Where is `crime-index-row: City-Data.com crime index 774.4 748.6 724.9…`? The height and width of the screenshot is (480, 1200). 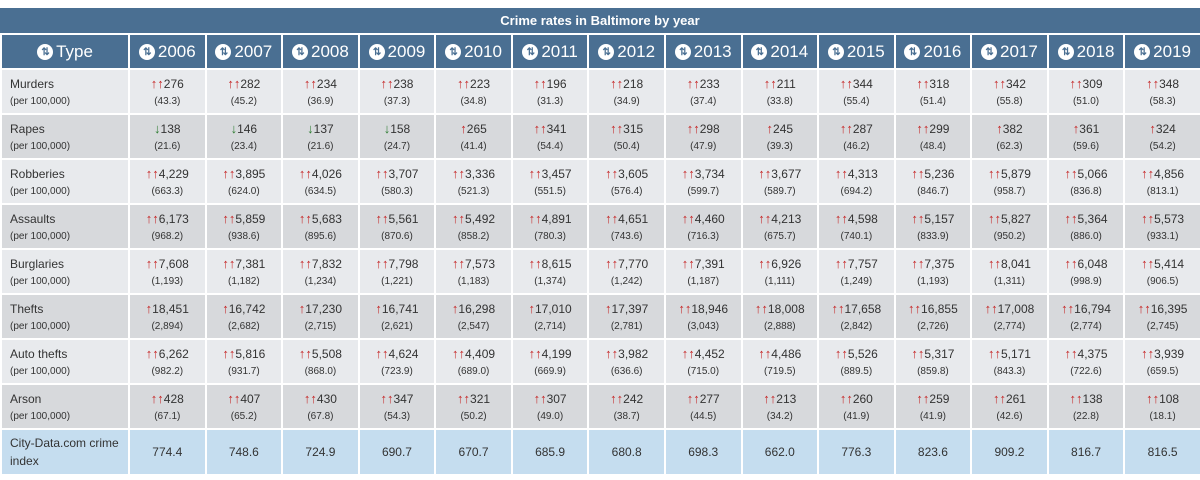
crime-index-row: City-Data.com crime index 774.4 748.6 724.9… is located at coordinates (600, 452).